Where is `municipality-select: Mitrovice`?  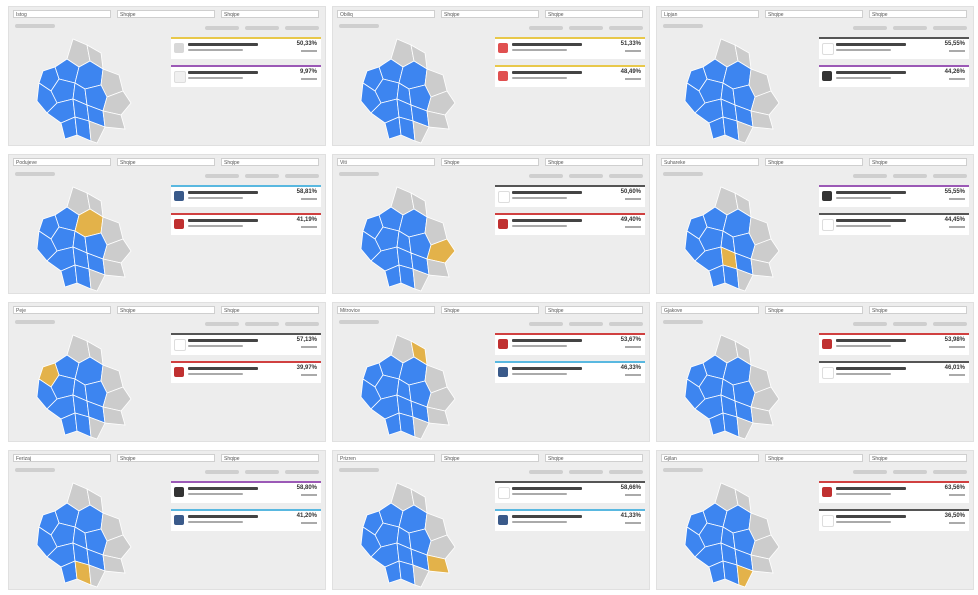 municipality-select: Mitrovice is located at coordinates (386, 310).